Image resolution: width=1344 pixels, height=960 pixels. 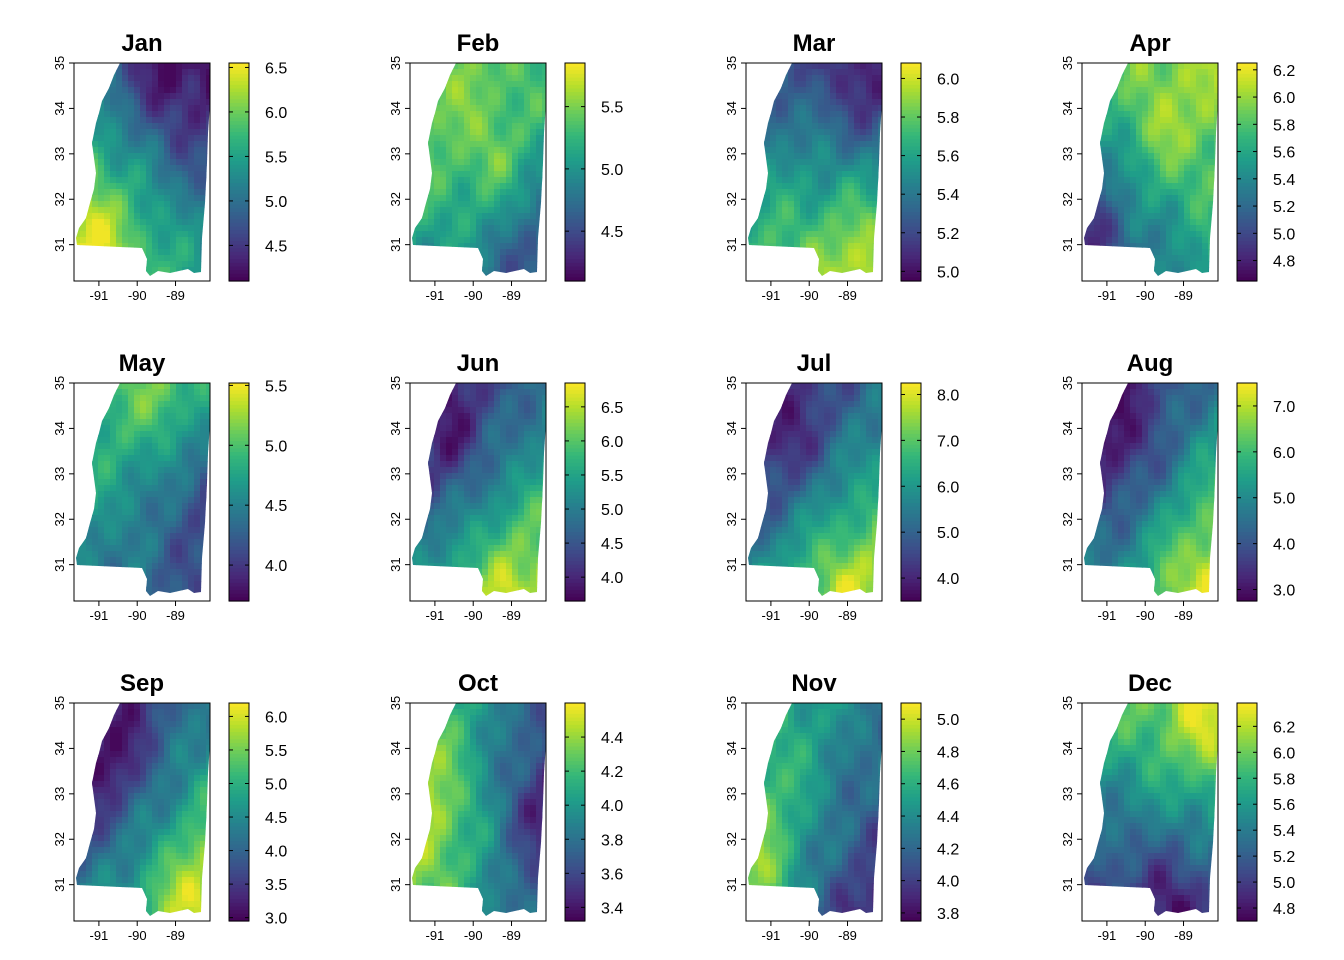 I want to click on colorbar-tick-label: 5.4, so click(x=948, y=195).